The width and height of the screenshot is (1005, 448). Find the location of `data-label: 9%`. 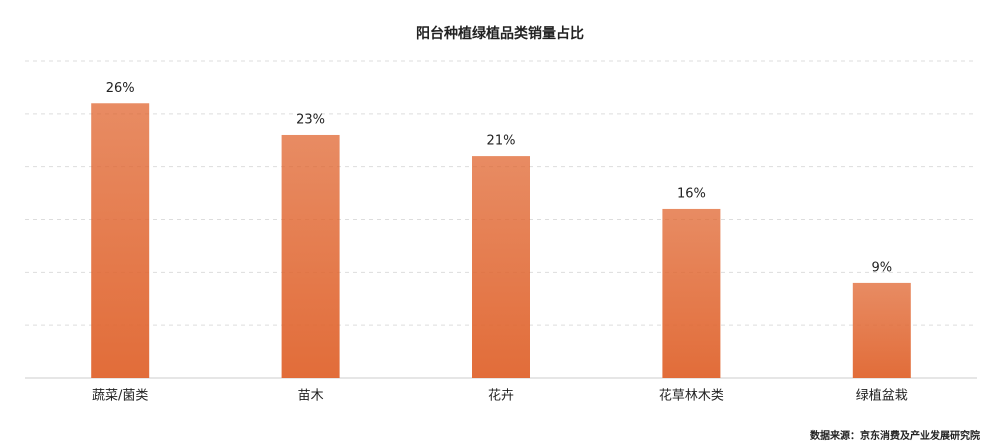

data-label: 9% is located at coordinates (881, 267).